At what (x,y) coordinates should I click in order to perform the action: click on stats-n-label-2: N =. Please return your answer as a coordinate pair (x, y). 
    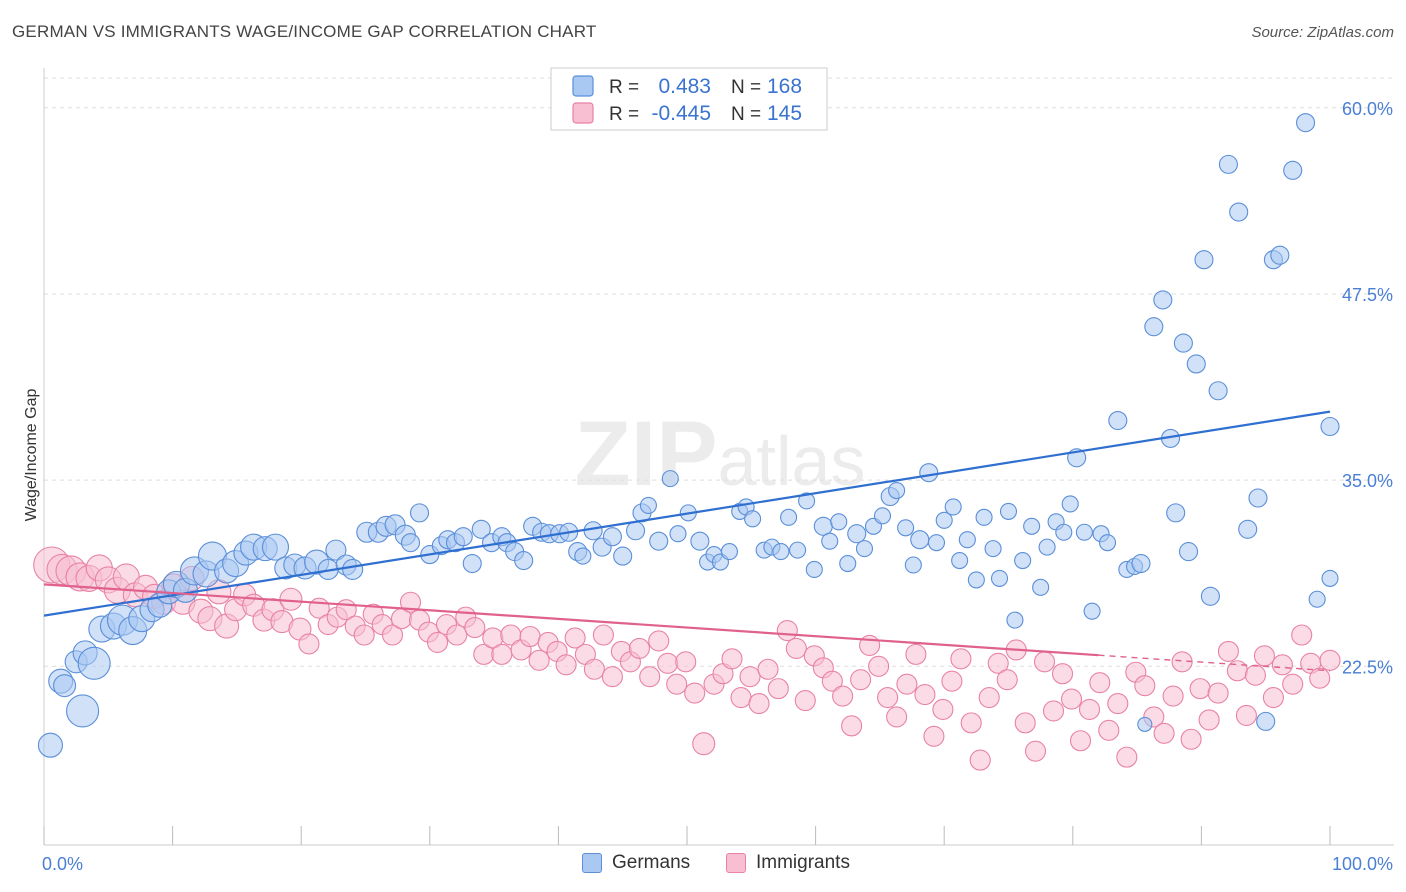
    Looking at the image, I should click on (746, 114).